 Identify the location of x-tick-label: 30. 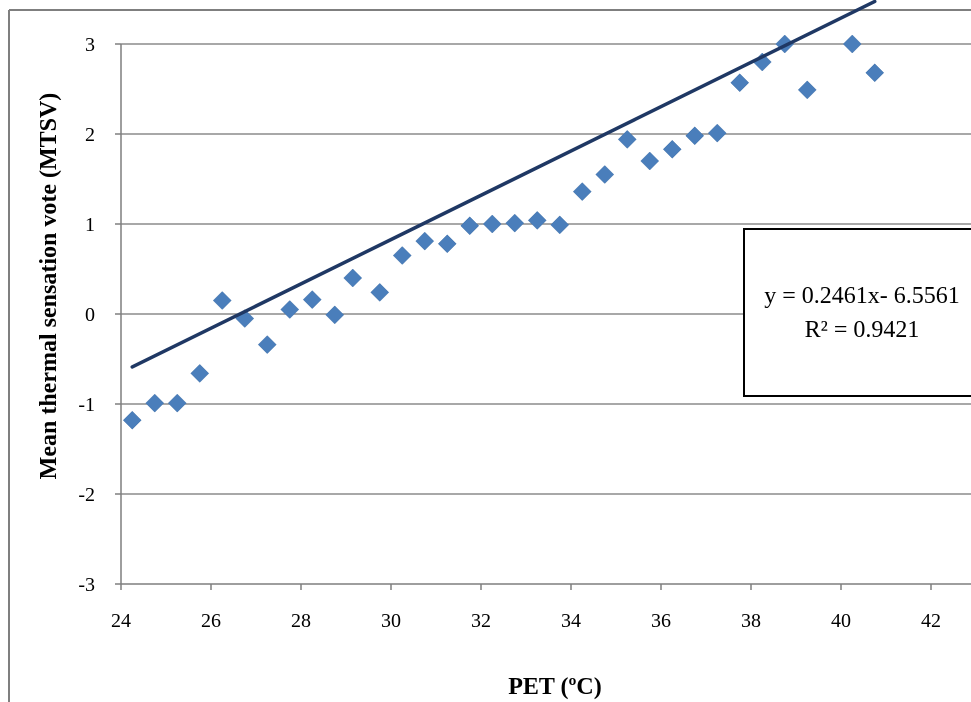
(391, 621).